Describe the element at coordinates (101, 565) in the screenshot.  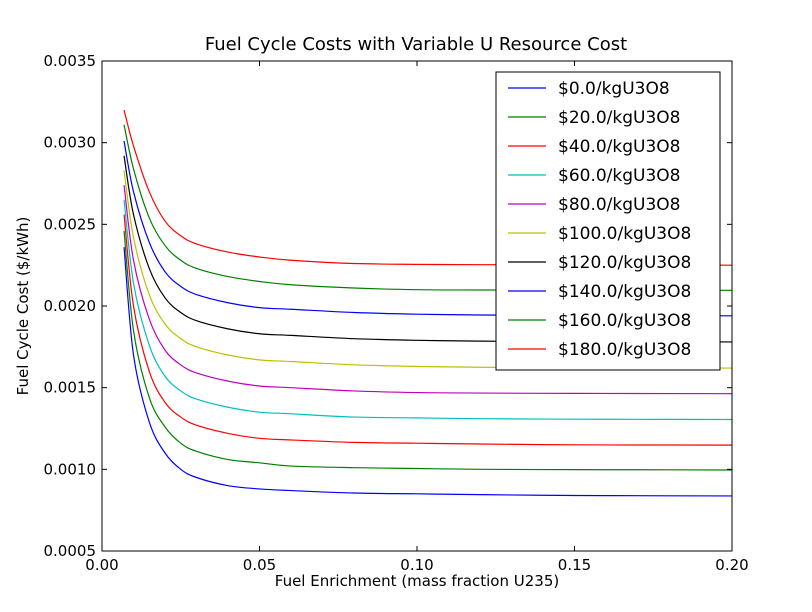
I see `x-tick-label: 0.00` at that location.